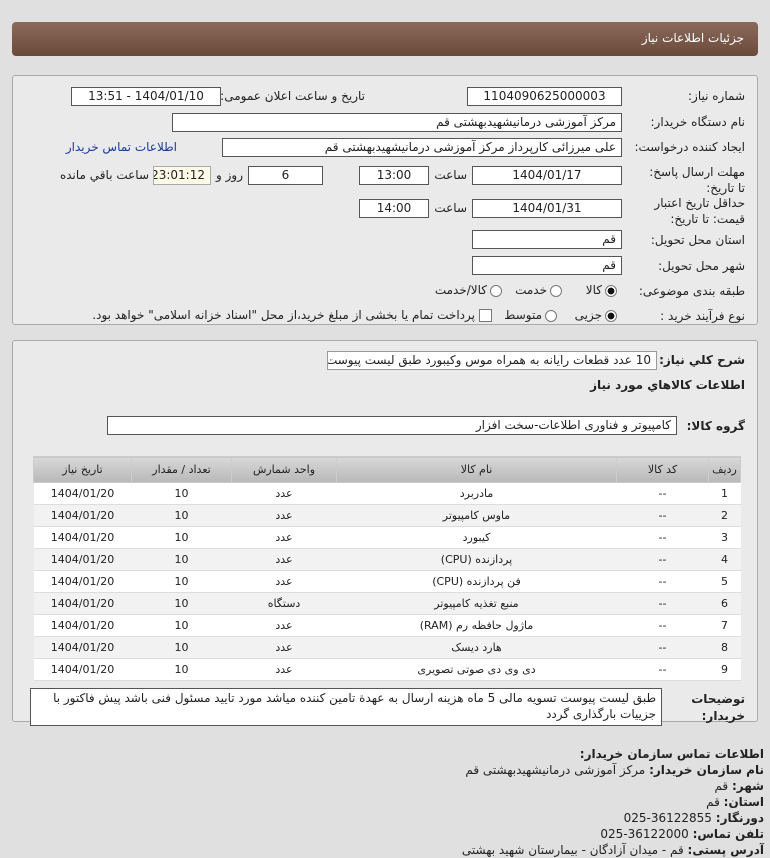 Image resolution: width=770 pixels, height=858 pixels. Describe the element at coordinates (724, 537) in the screenshot. I see `table-cell: 3` at that location.